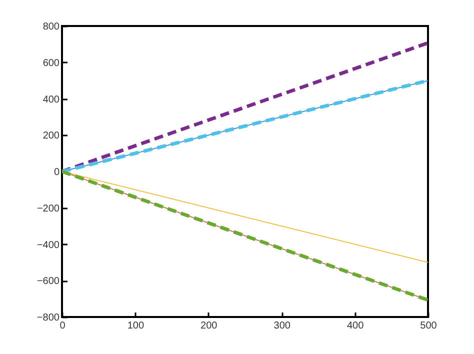 Image resolution: width=474 pixels, height=354 pixels. What do you see at coordinates (57, 172) in the screenshot?
I see `y-tick-label: 0` at bounding box center [57, 172].